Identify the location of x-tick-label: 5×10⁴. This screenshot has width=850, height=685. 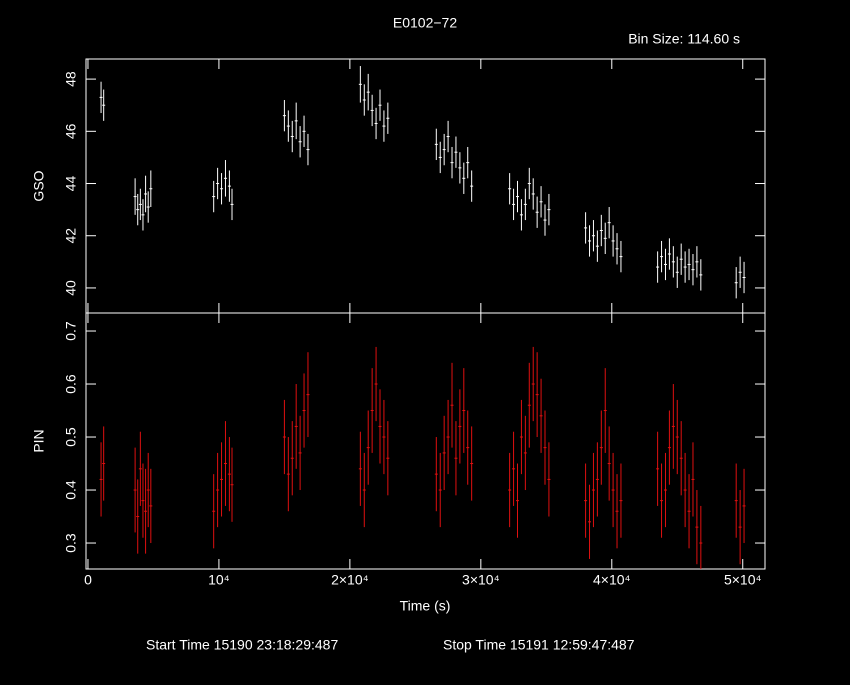
(743, 580).